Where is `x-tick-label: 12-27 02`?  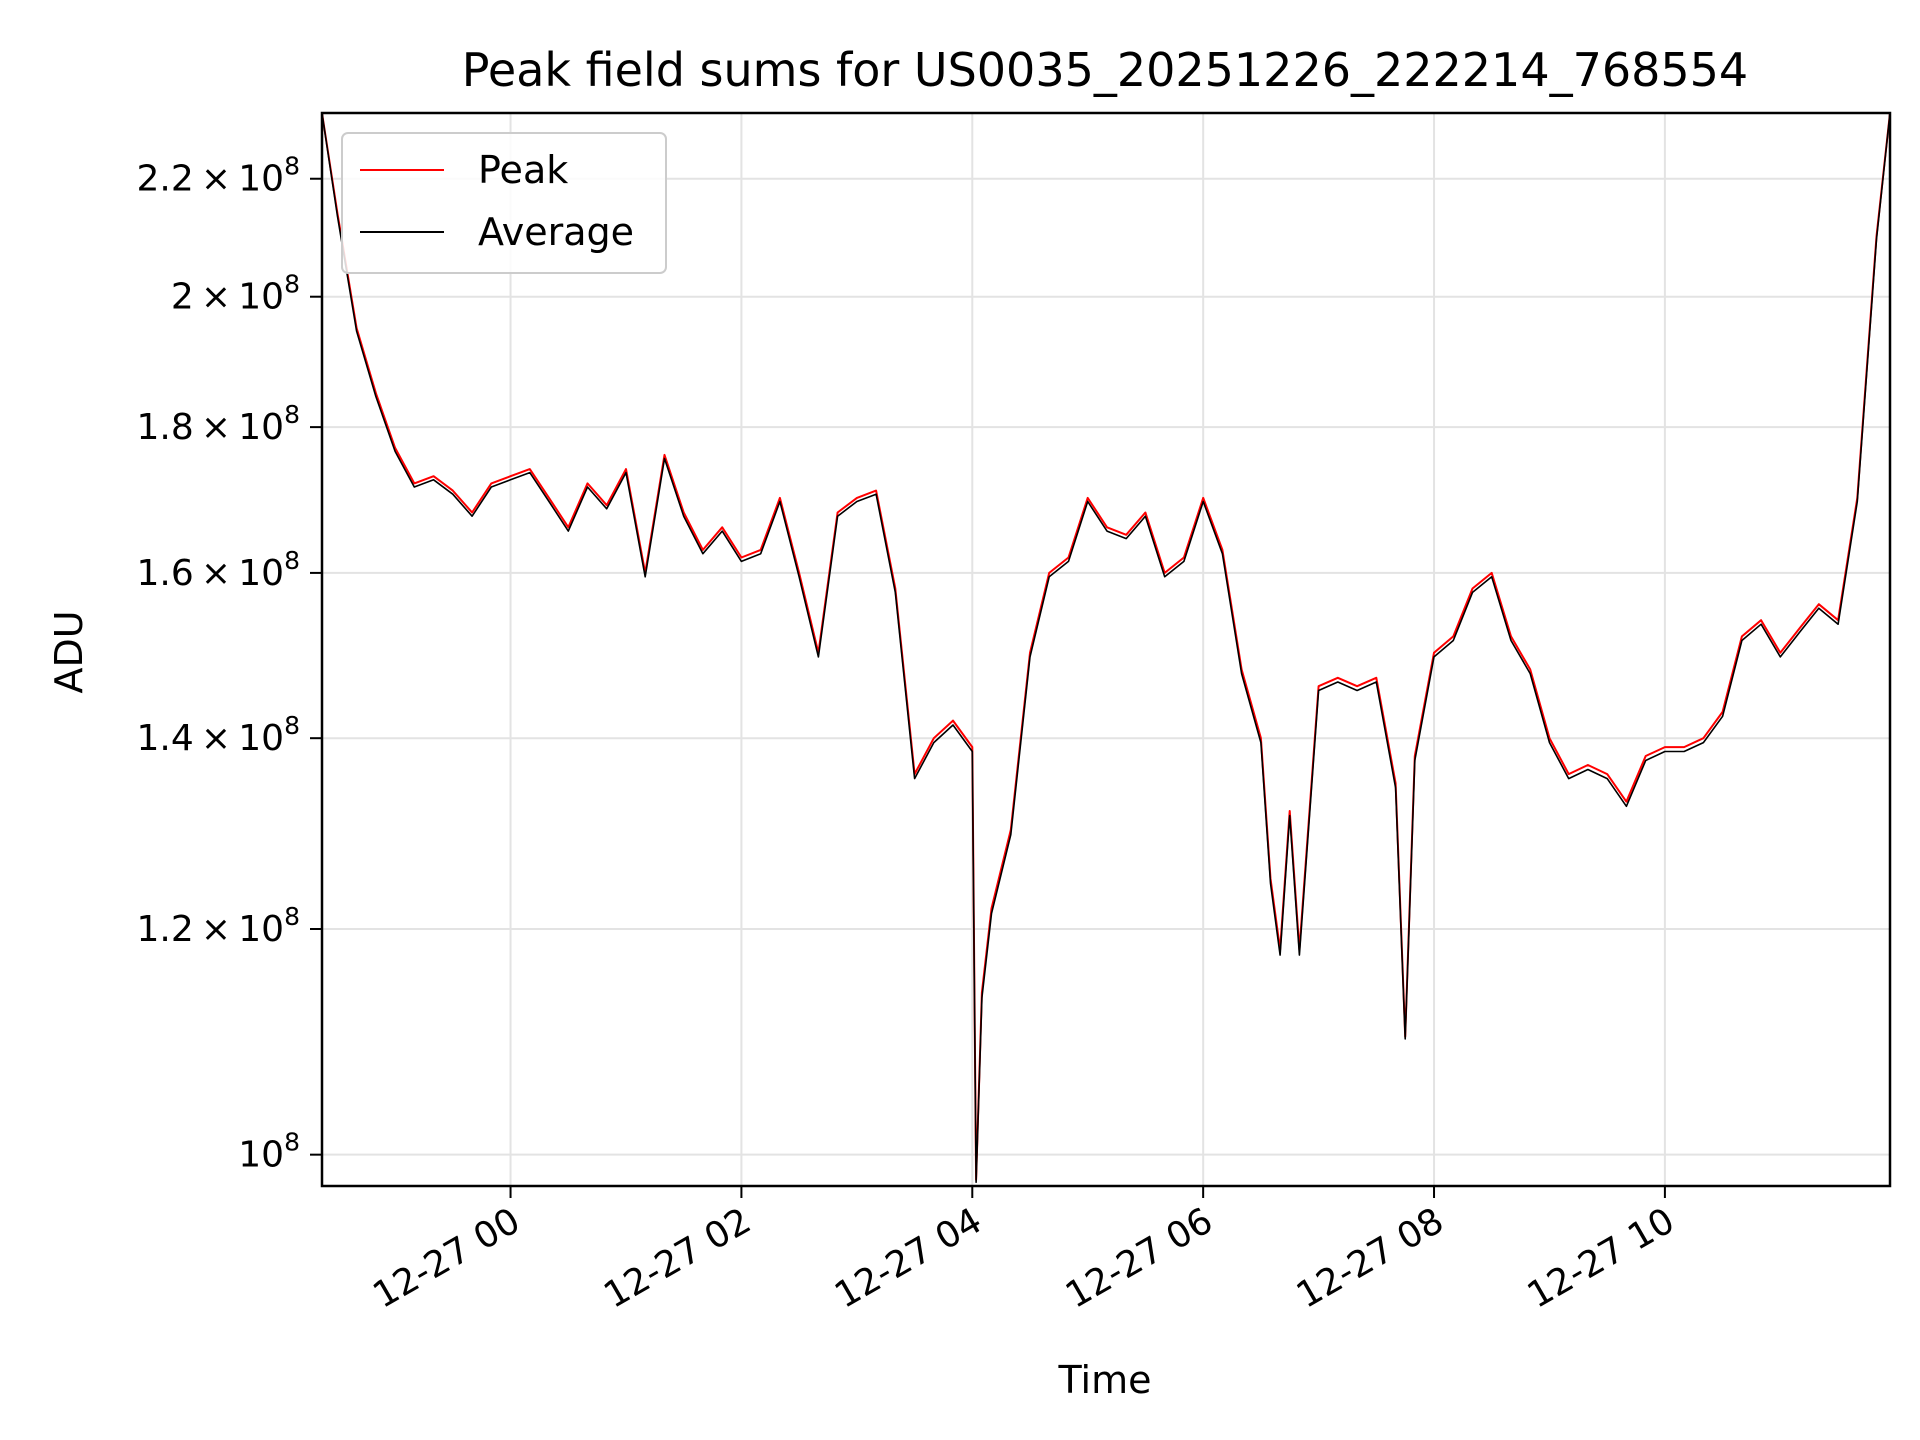
x-tick-label: 12-27 02 is located at coordinates (677, 1258).